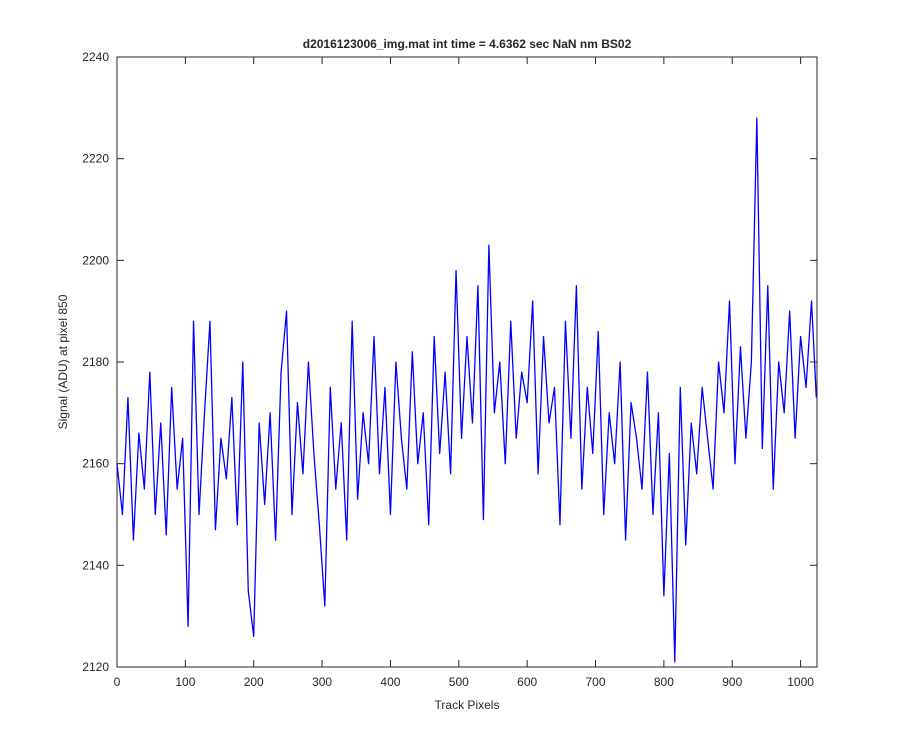 The image size is (900, 750). Describe the element at coordinates (664, 682) in the screenshot. I see `x-tick-label: 800` at that location.